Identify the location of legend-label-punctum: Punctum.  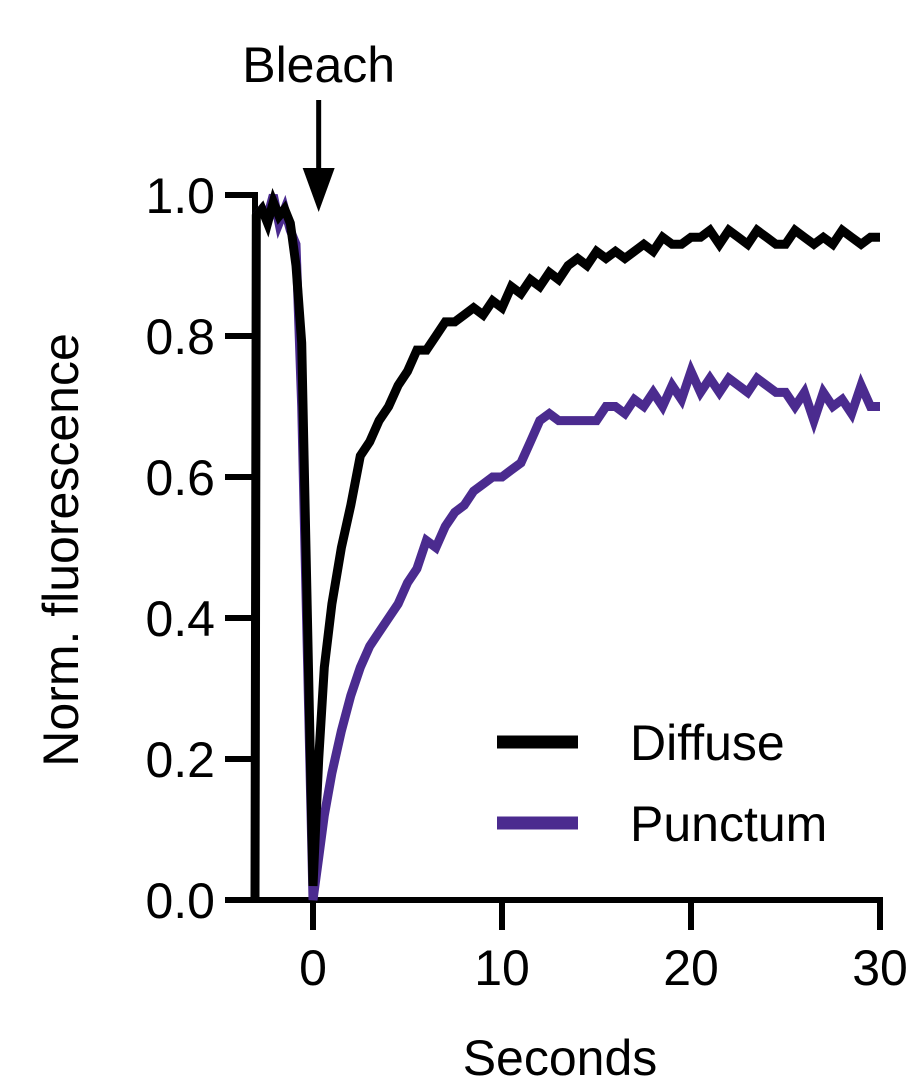
(728, 824).